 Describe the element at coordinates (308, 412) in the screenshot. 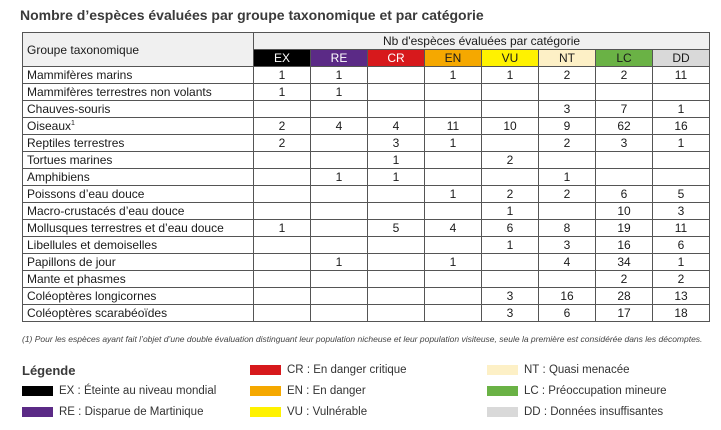

I see `legend-item-vu: VU : Vulnérable` at that location.